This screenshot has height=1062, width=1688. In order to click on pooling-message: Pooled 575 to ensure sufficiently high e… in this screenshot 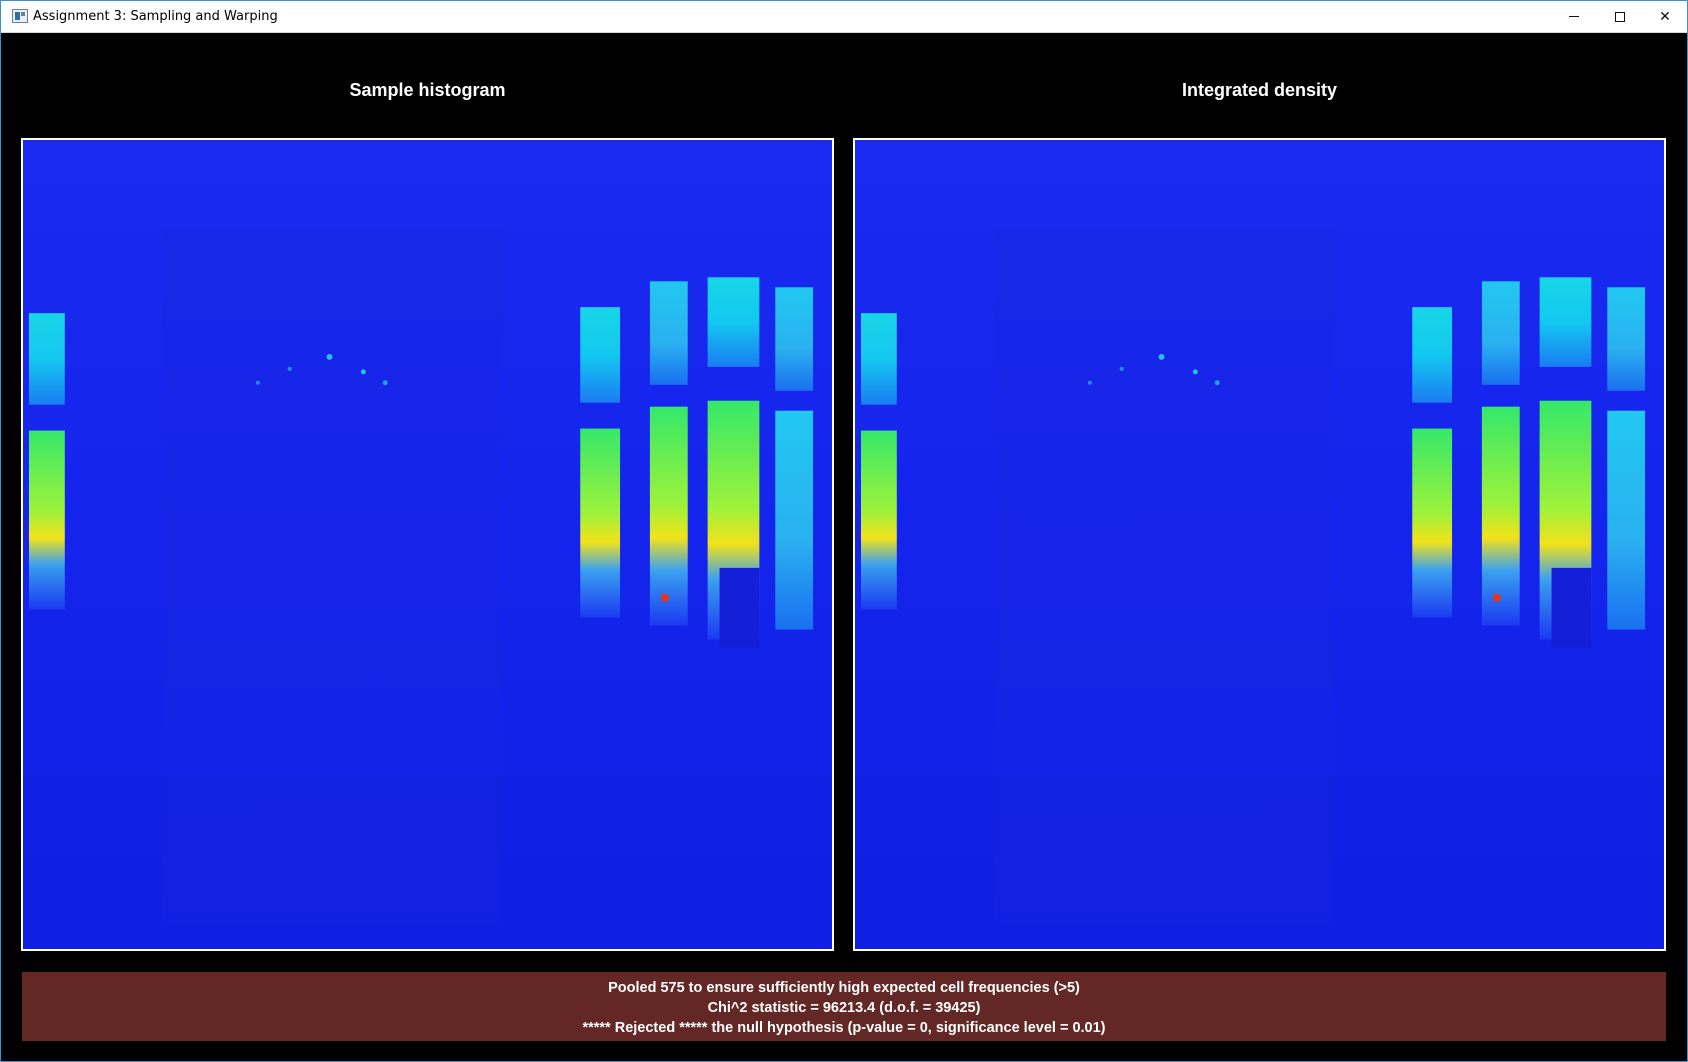, I will do `click(844, 988)`.